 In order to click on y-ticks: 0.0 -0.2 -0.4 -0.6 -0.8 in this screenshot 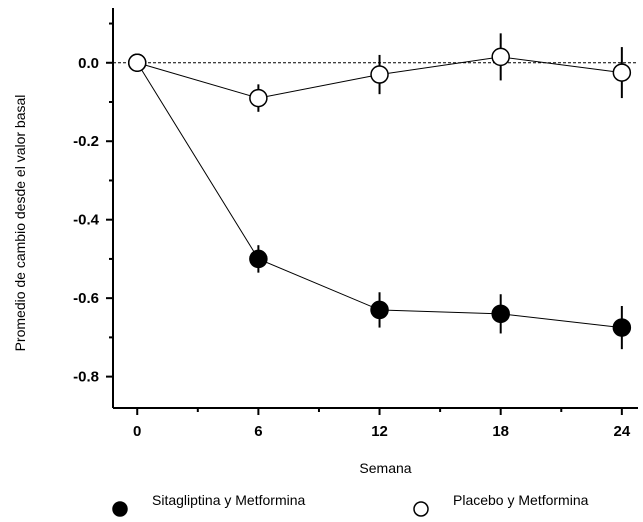, I will do `click(93, 204)`.